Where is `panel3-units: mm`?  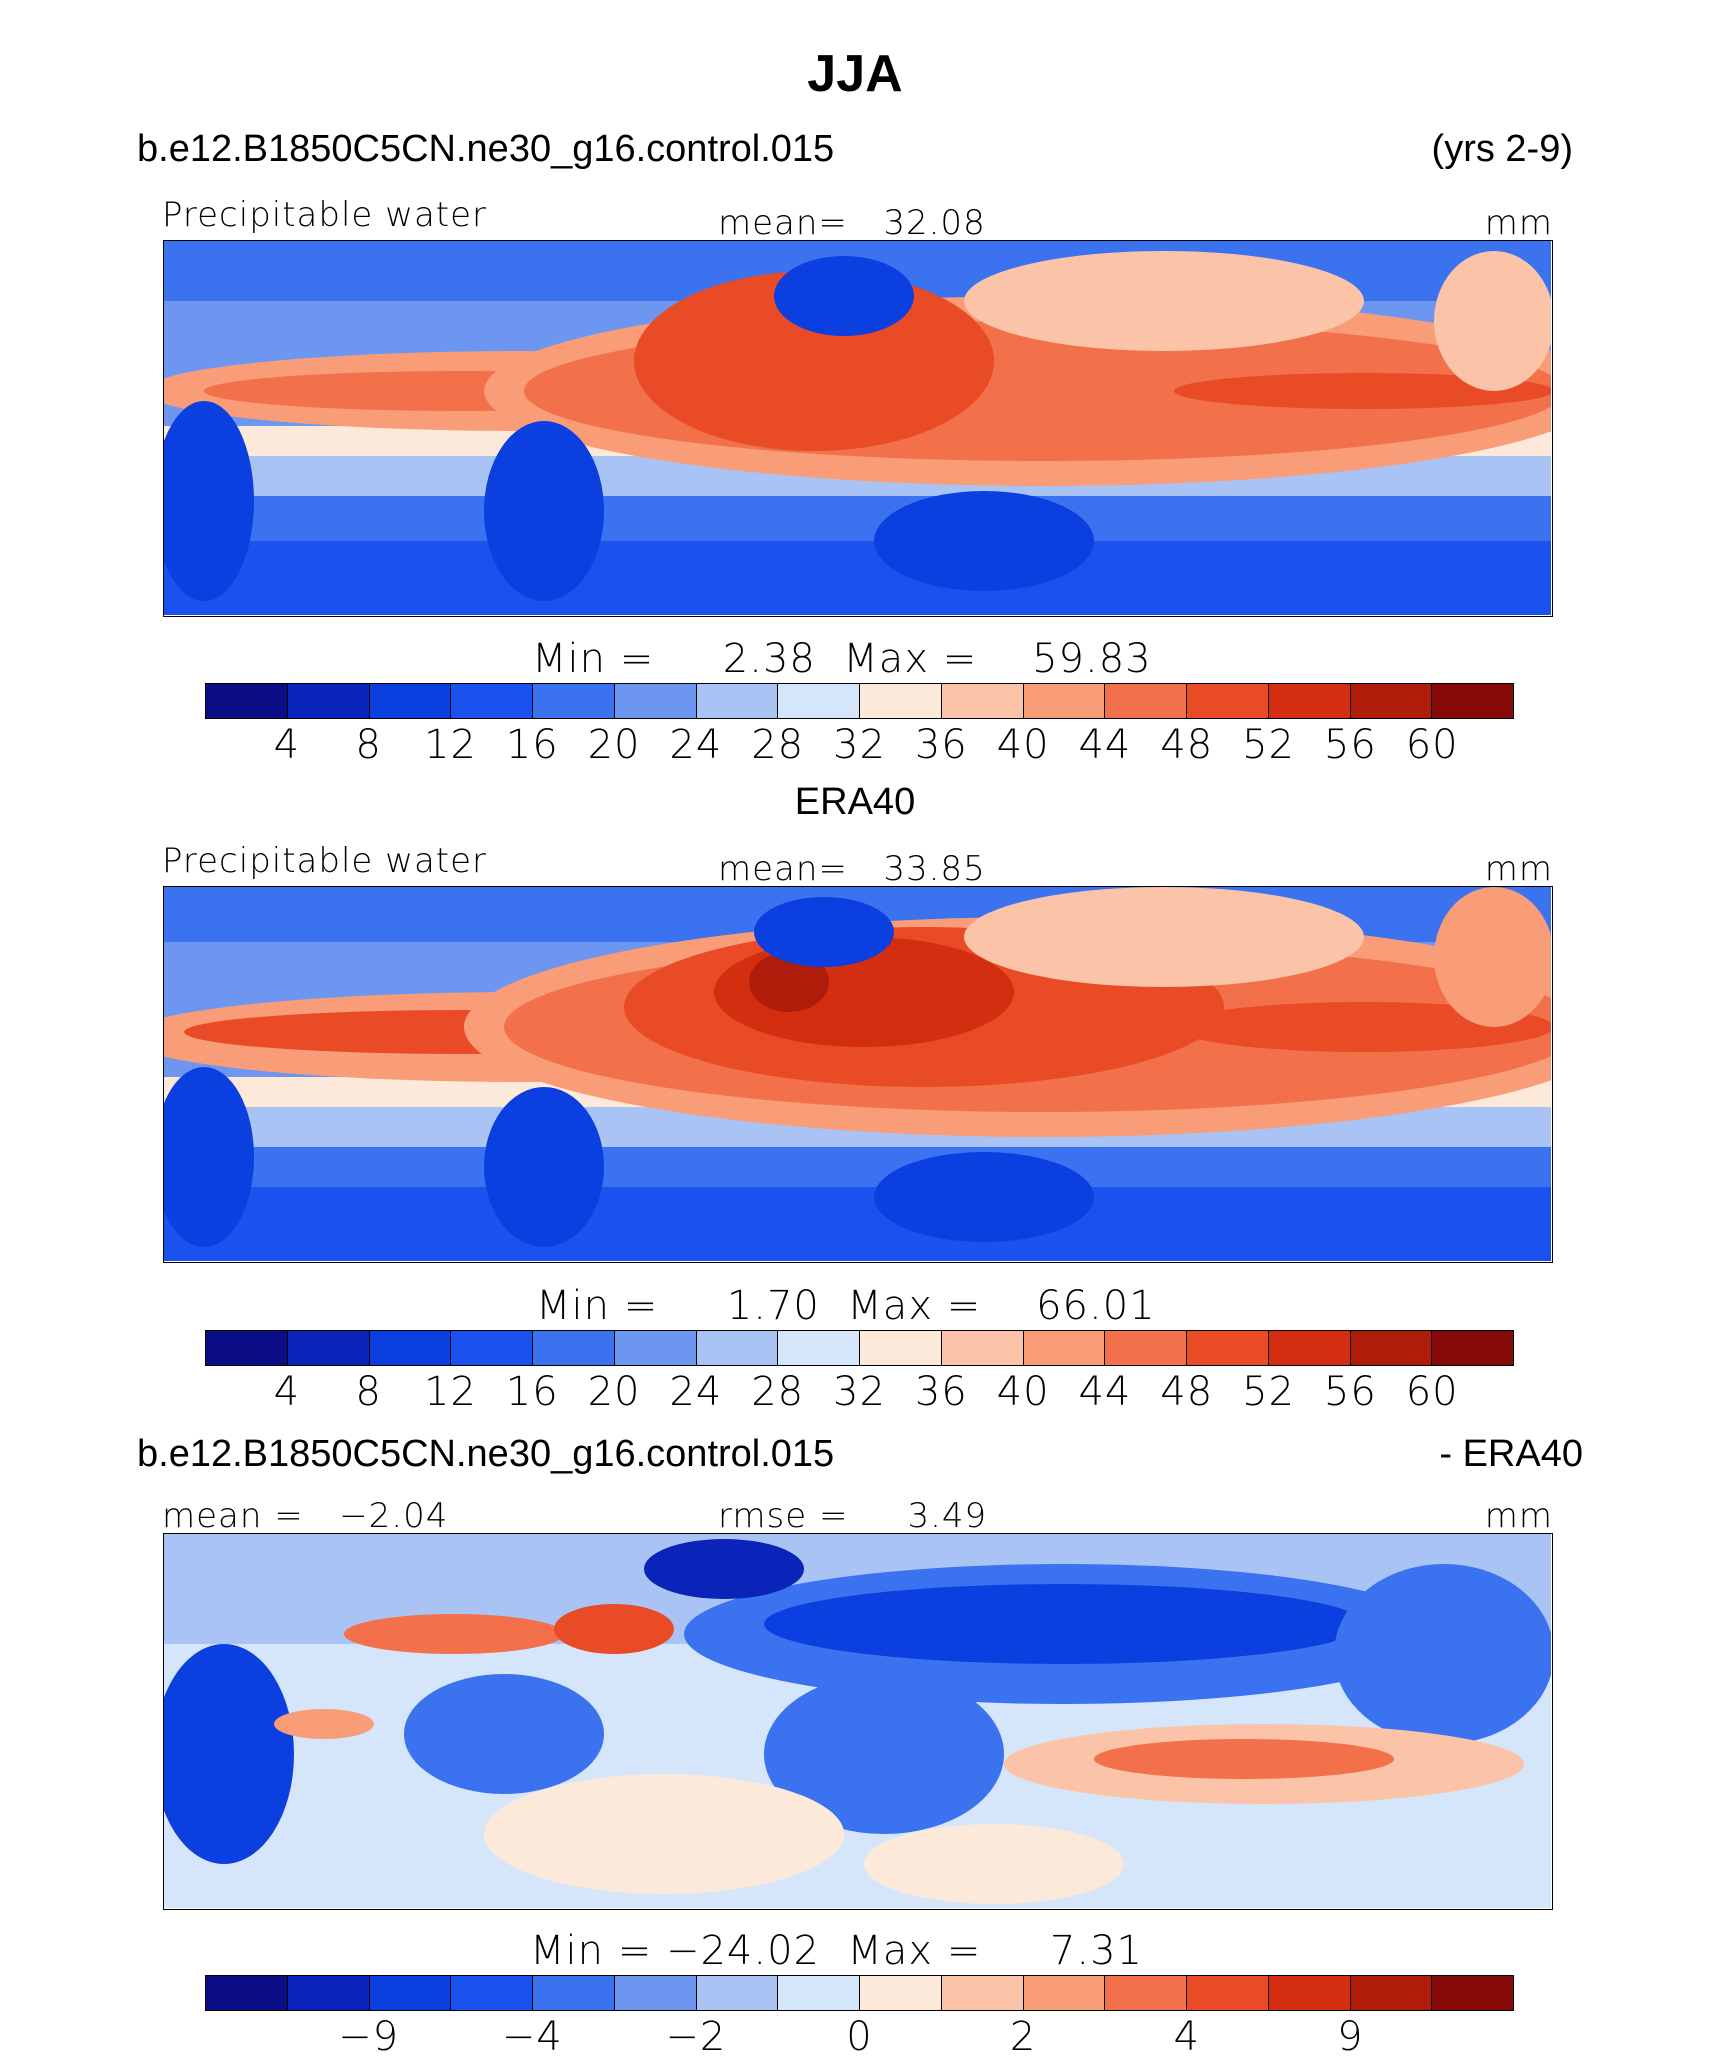 panel3-units: mm is located at coordinates (1518, 1516).